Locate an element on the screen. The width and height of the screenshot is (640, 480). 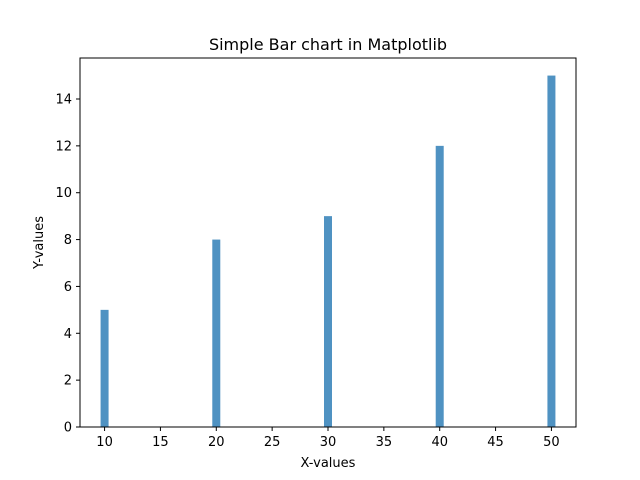
x-tick-label-30: 30 is located at coordinates (328, 442).